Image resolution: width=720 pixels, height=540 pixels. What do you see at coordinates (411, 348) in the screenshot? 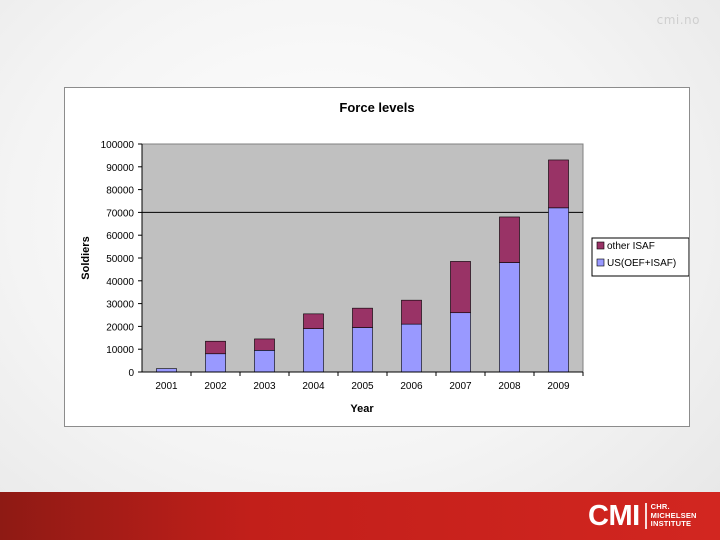
I see `bar-us-2006` at bounding box center [411, 348].